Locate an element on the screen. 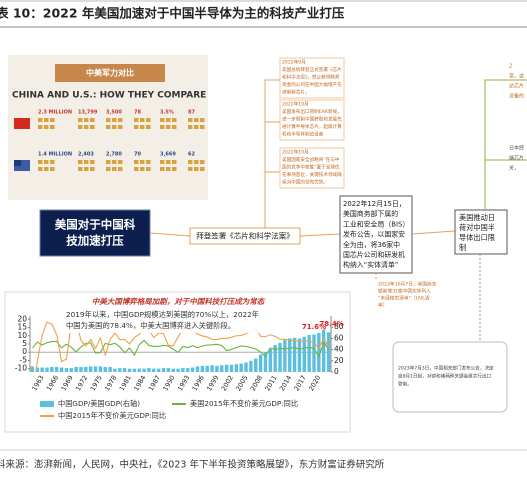 This screenshot has height=481, width=527. bis-text: 美国商务部下属的 is located at coordinates (370, 213).